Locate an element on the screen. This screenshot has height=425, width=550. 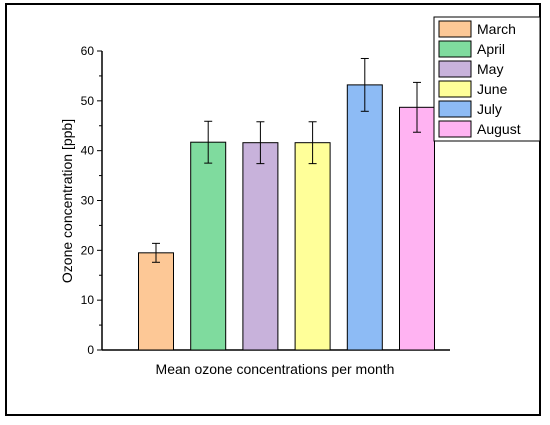
y-tick-label: 50 is located at coordinates (88, 101).